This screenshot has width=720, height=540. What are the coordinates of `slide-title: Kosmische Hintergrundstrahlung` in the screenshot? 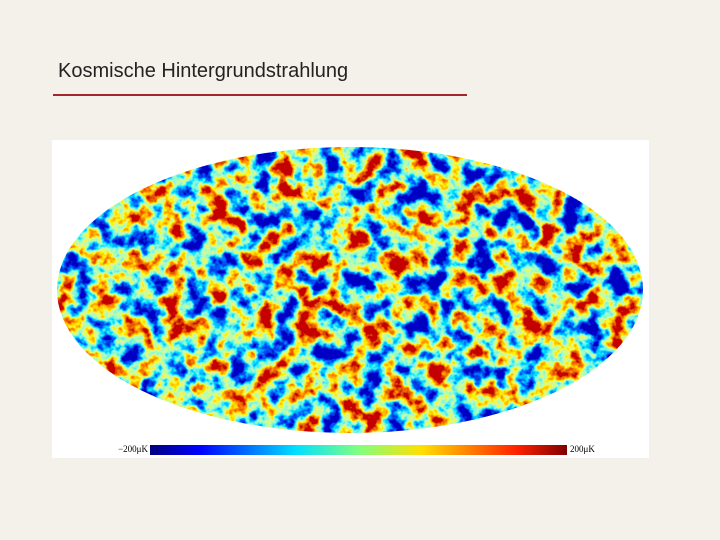 It's located at (203, 71).